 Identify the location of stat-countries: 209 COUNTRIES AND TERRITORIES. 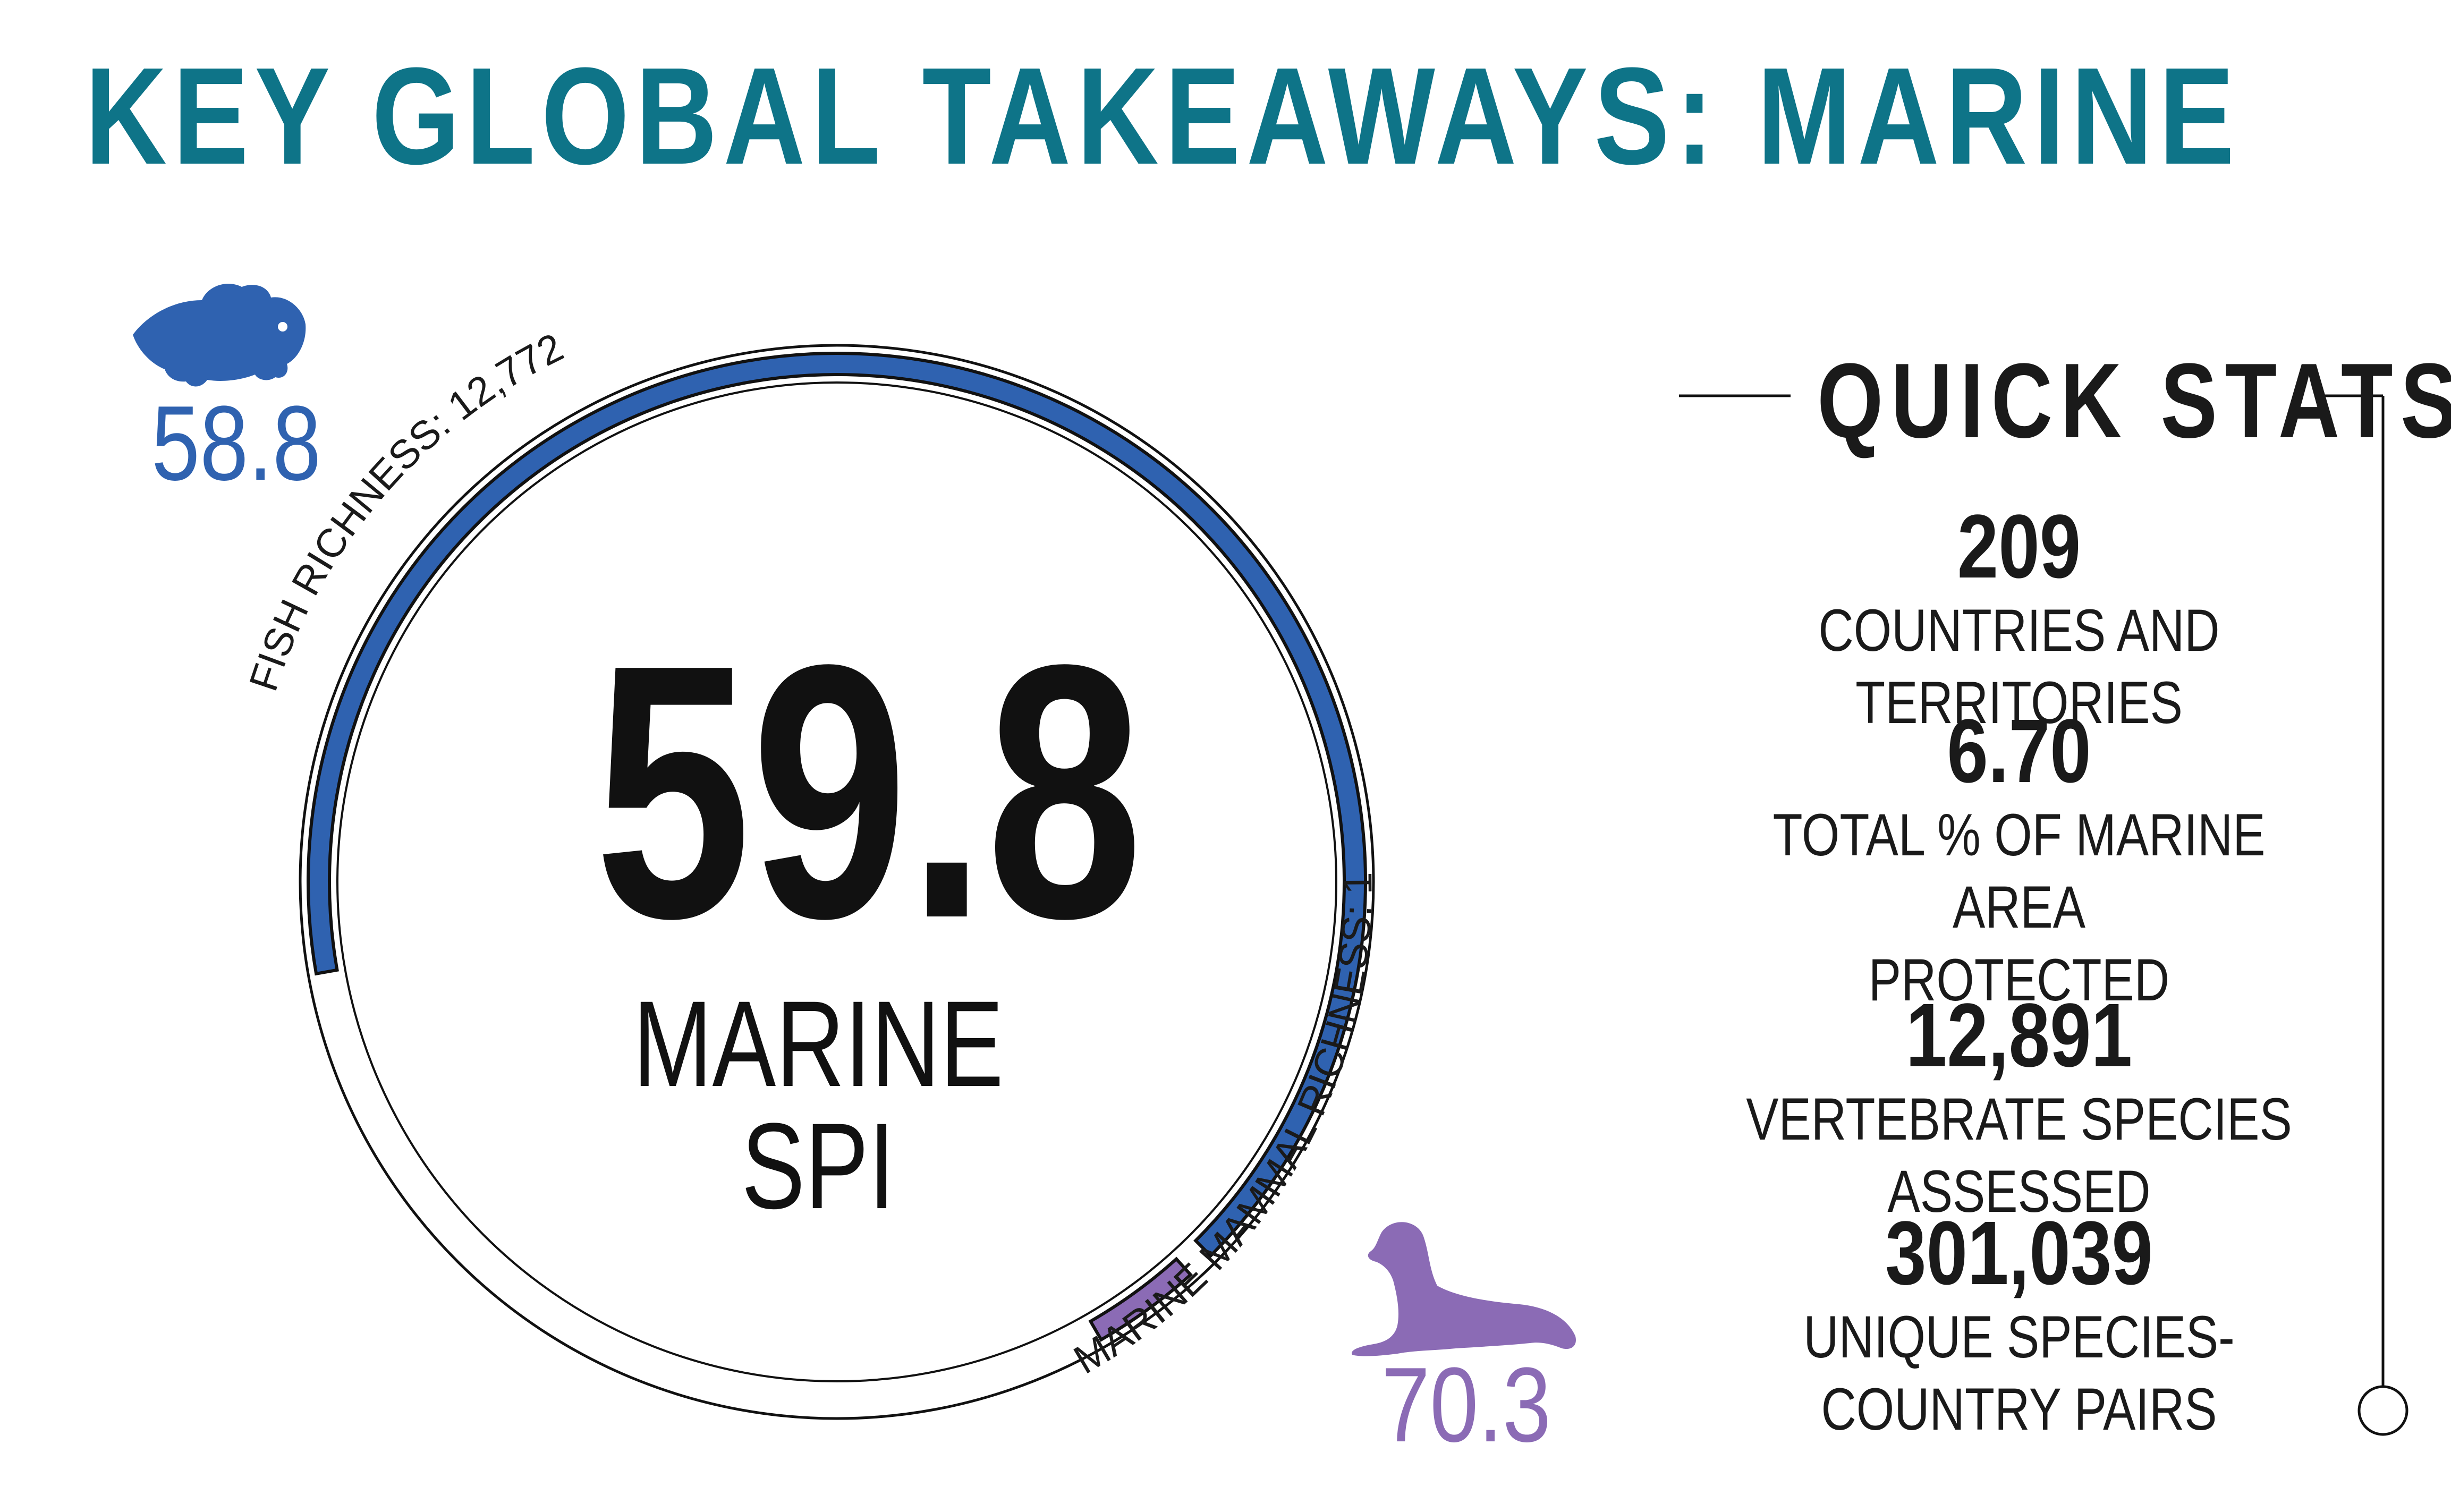
(2019, 619).